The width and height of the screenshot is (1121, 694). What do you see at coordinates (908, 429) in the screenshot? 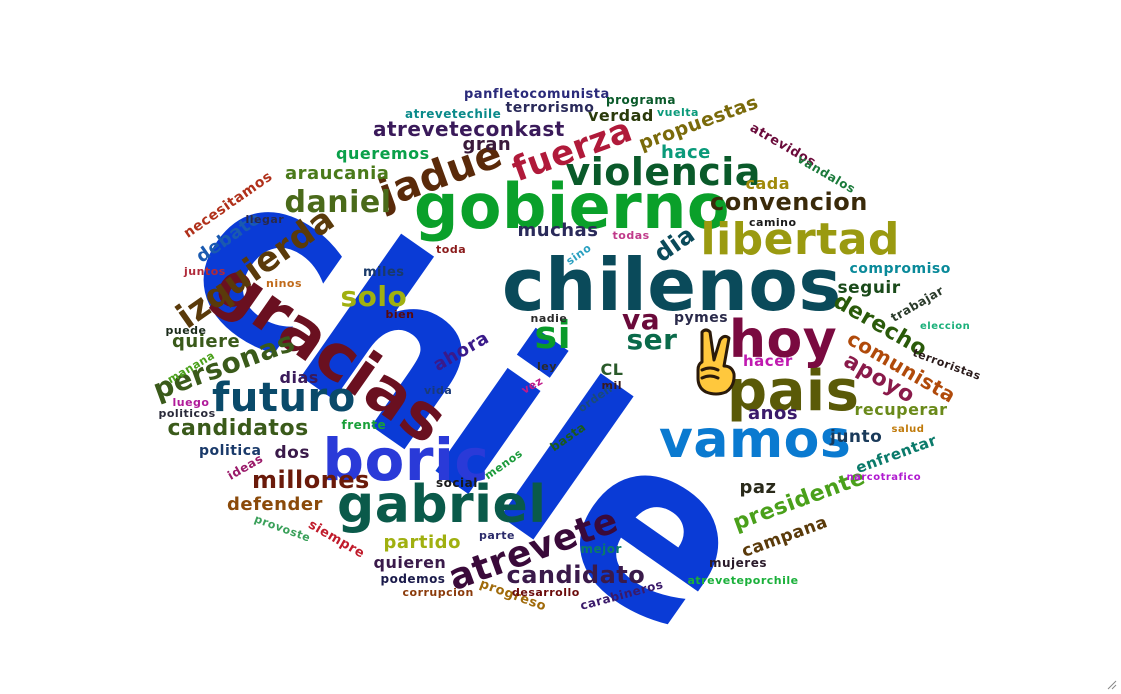
I see `cloud-word: salud` at bounding box center [908, 429].